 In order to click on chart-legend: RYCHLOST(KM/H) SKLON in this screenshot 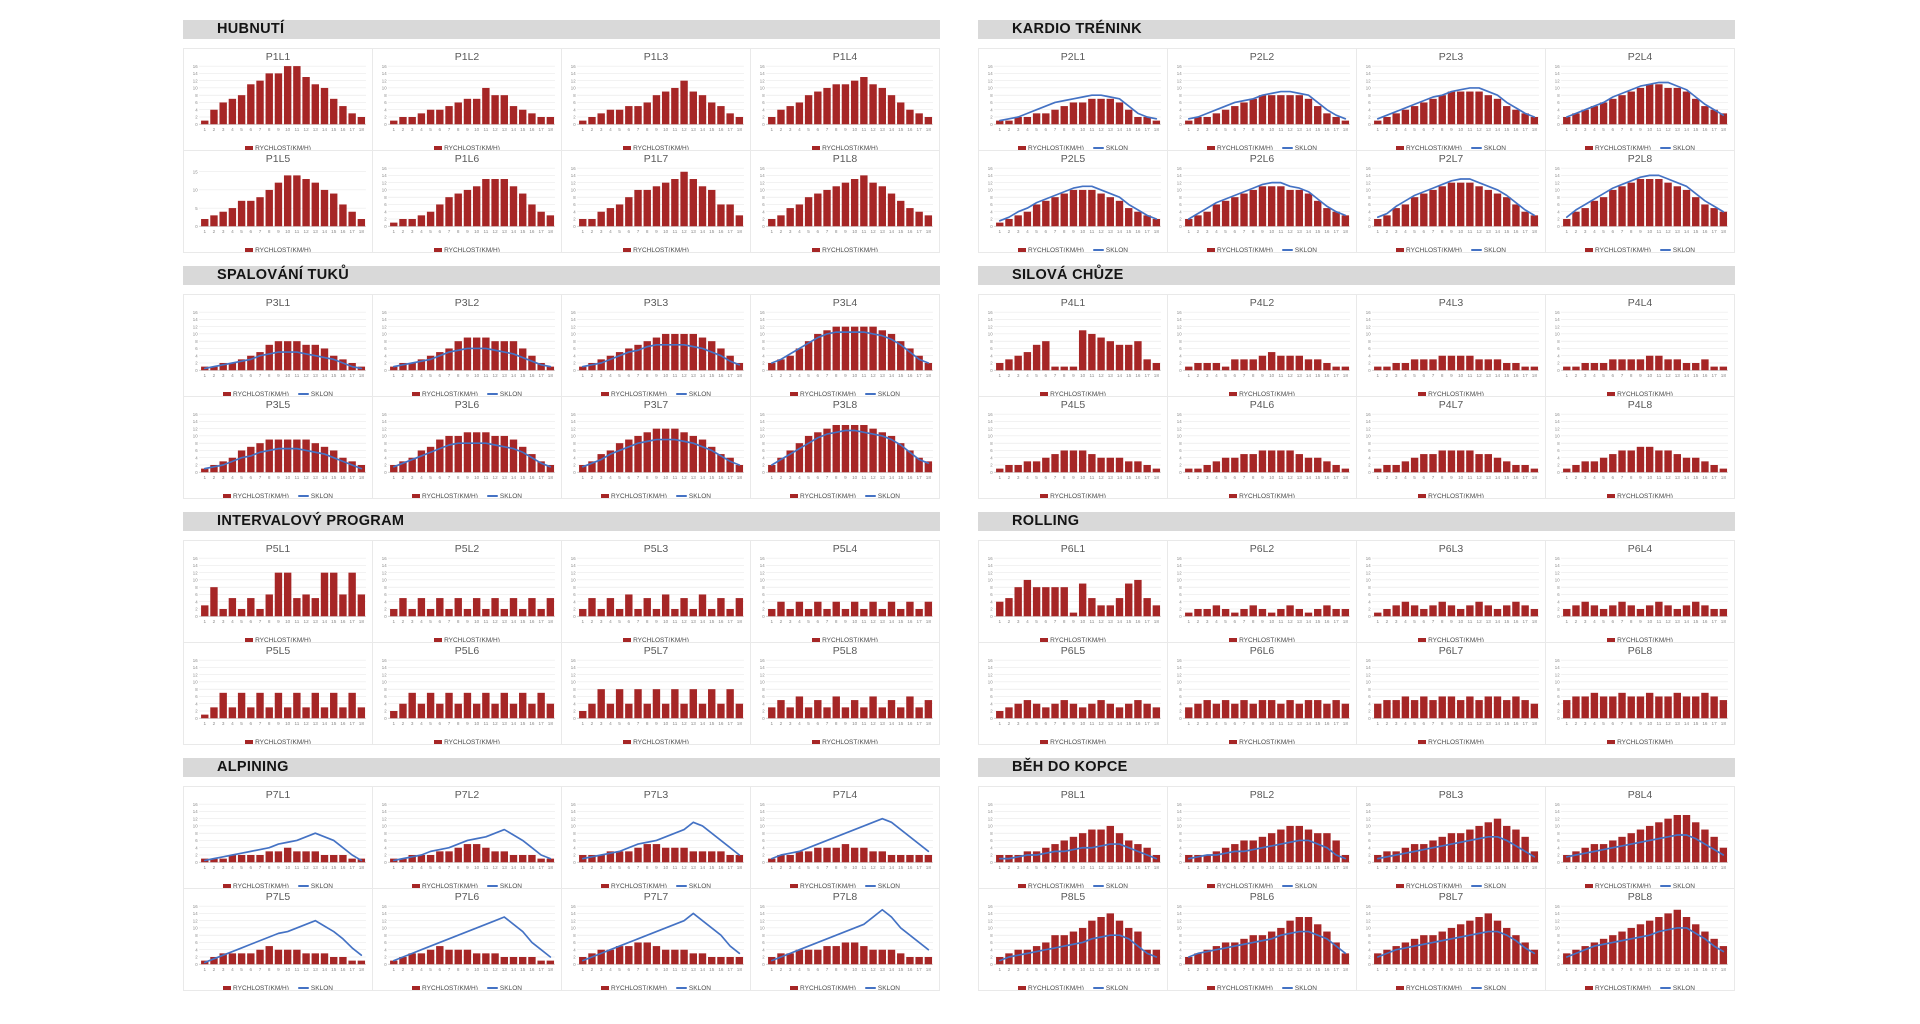, I will do `click(278, 986)`.